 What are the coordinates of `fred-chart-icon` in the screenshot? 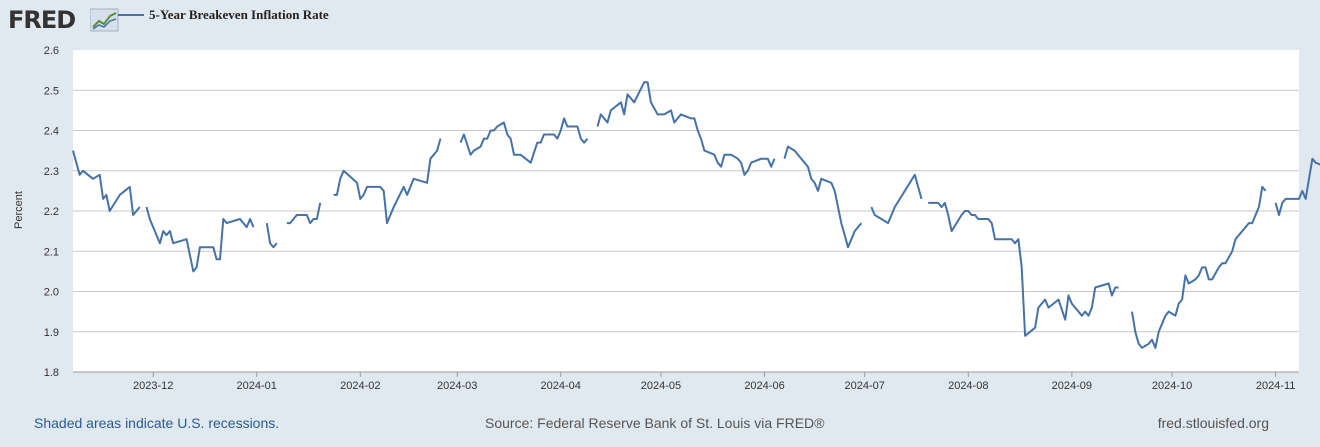 It's located at (104, 20).